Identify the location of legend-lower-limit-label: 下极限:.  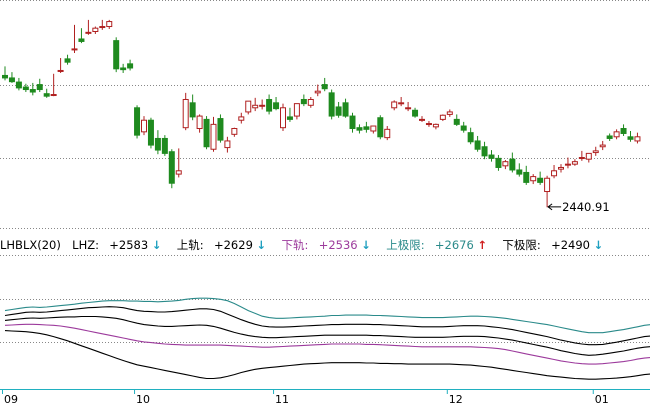
(521, 245).